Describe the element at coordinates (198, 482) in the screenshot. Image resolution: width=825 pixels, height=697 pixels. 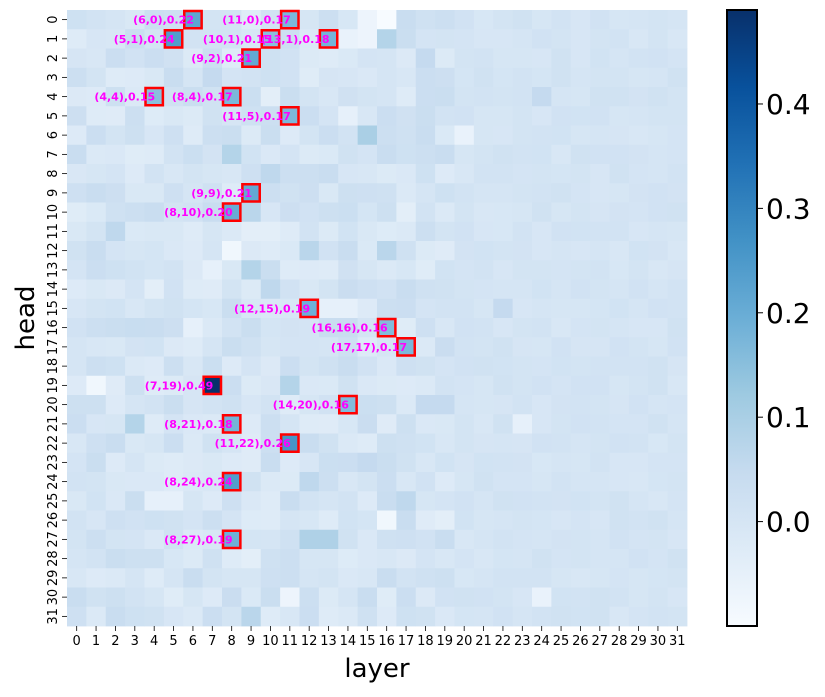
I see `highlight-label: (8,24),0.24` at that location.